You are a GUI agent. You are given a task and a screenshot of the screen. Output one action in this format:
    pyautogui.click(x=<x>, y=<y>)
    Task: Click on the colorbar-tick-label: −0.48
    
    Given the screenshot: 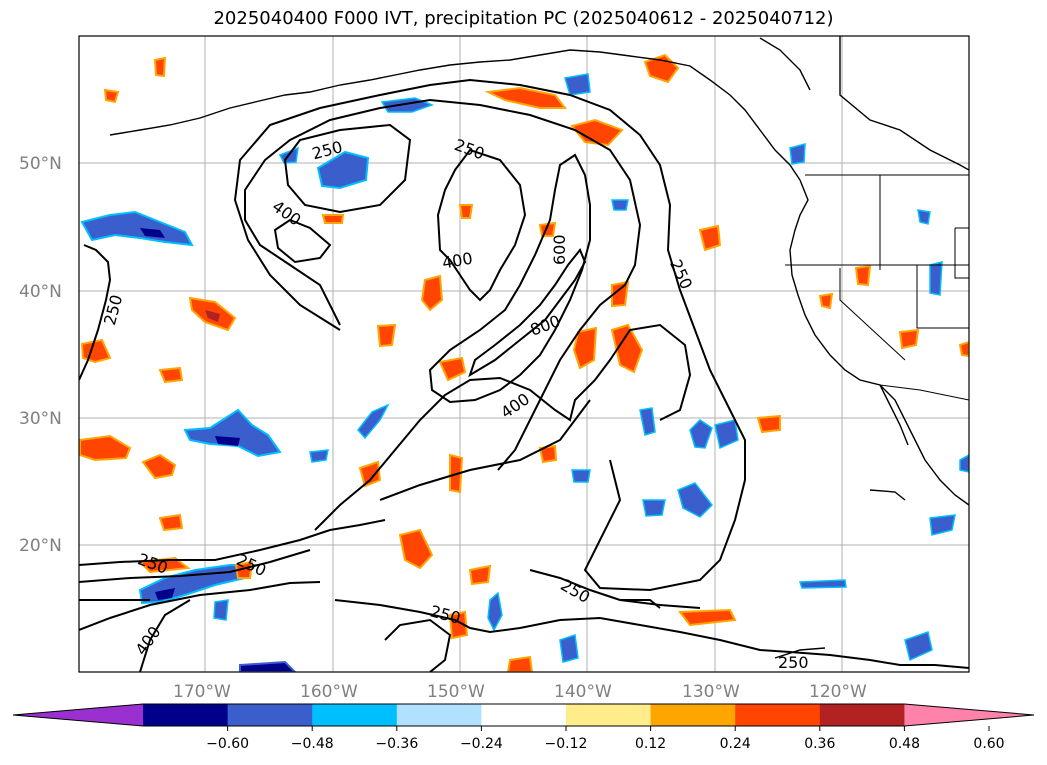 What is the action you would take?
    pyautogui.click(x=312, y=744)
    